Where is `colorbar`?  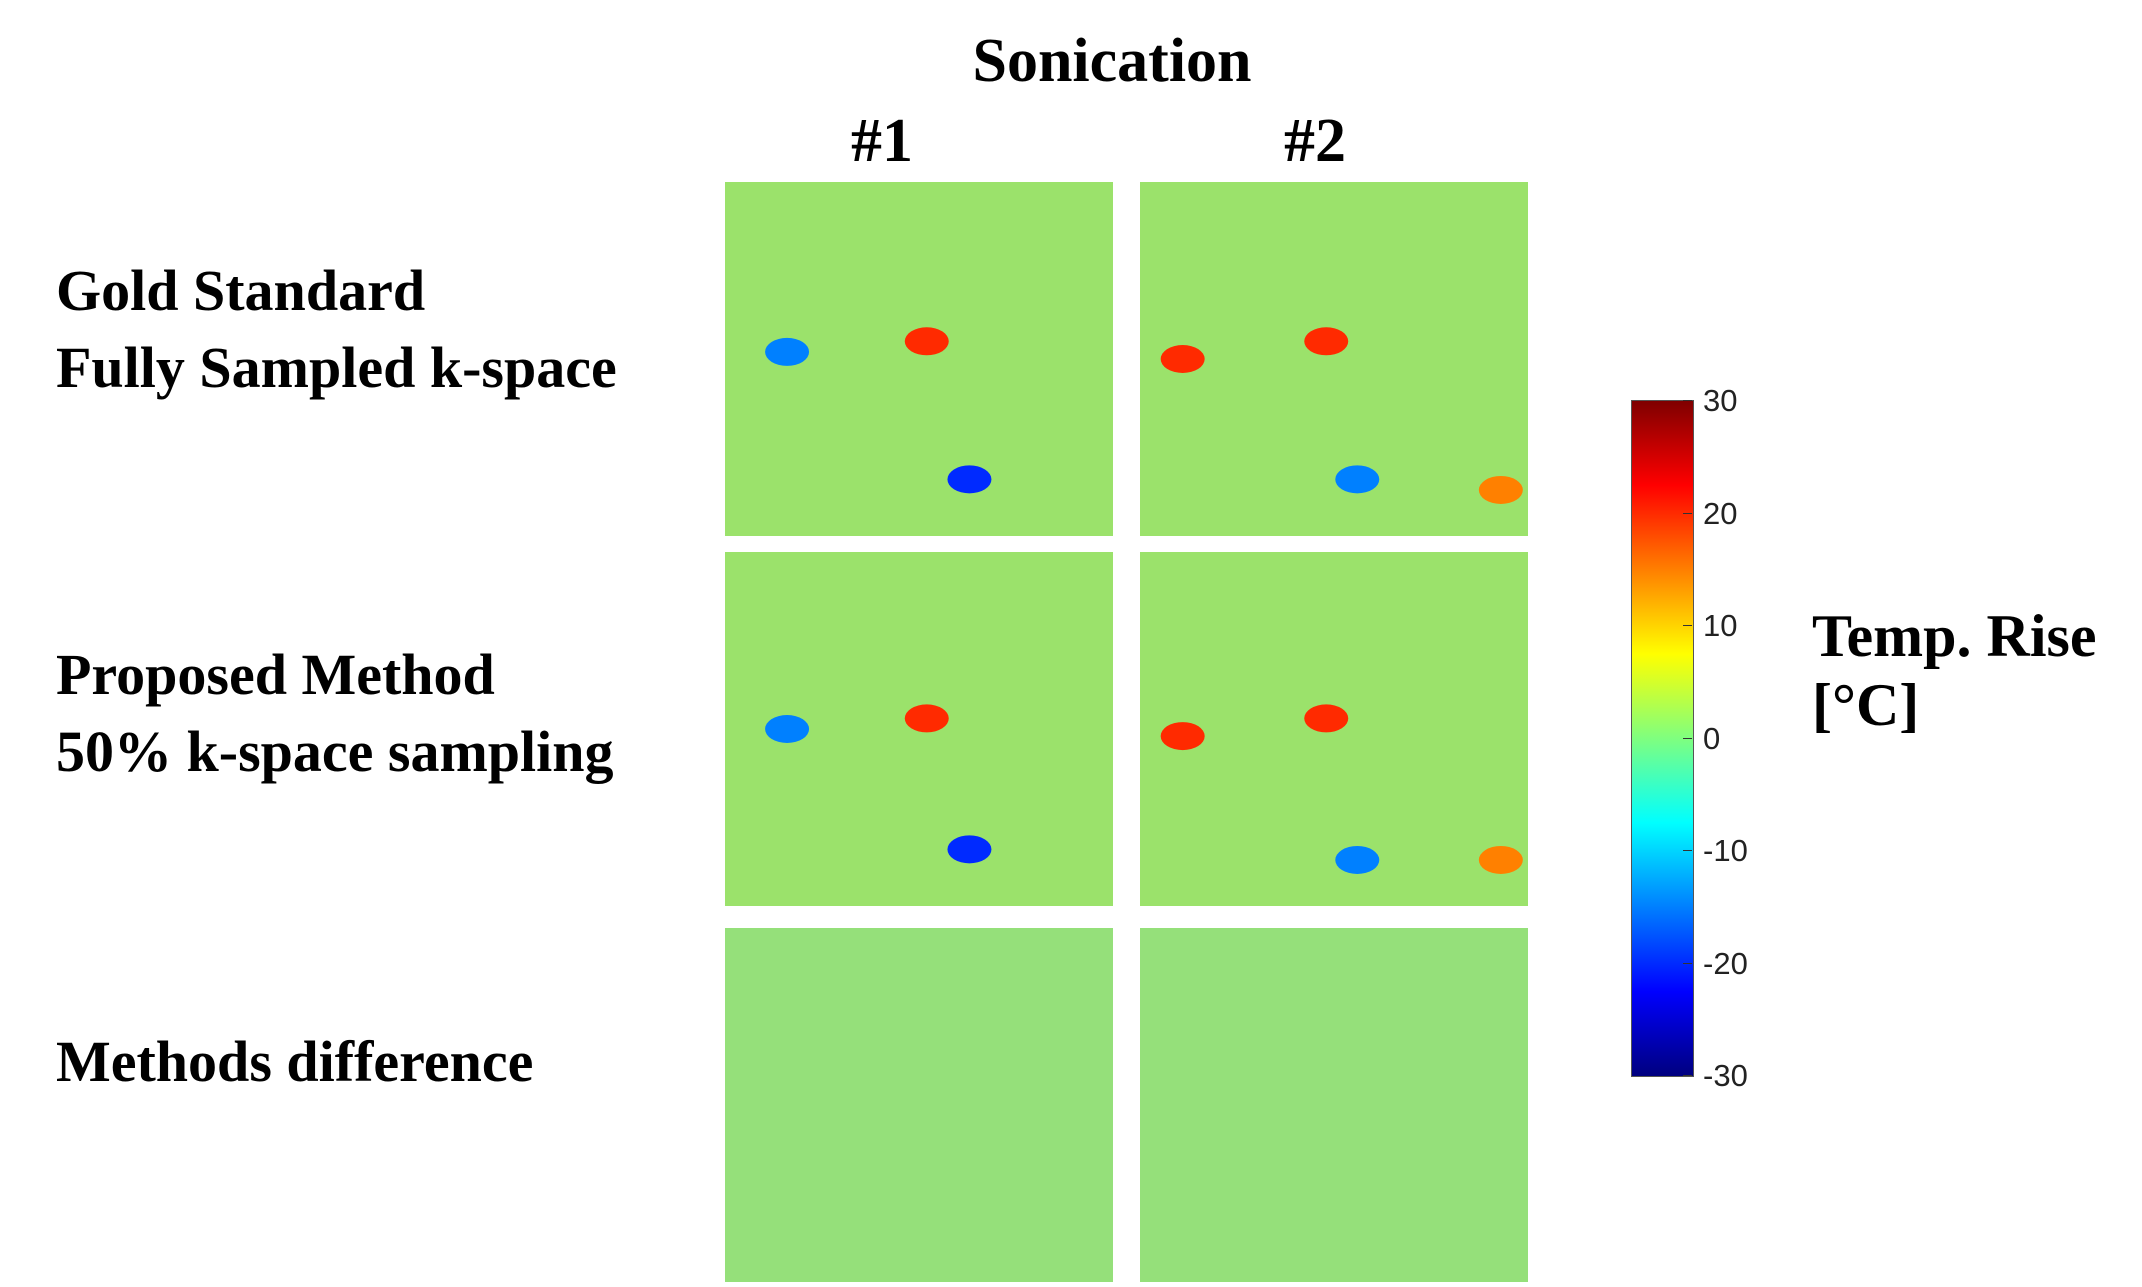 colorbar is located at coordinates (1662, 738).